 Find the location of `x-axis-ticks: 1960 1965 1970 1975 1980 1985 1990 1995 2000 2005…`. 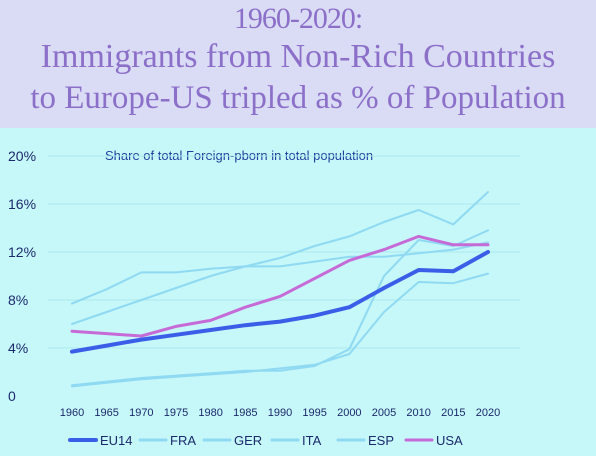

x-axis-ticks: 1960 1965 1970 1975 1980 1985 1990 1995 2000 2005… is located at coordinates (280, 413).